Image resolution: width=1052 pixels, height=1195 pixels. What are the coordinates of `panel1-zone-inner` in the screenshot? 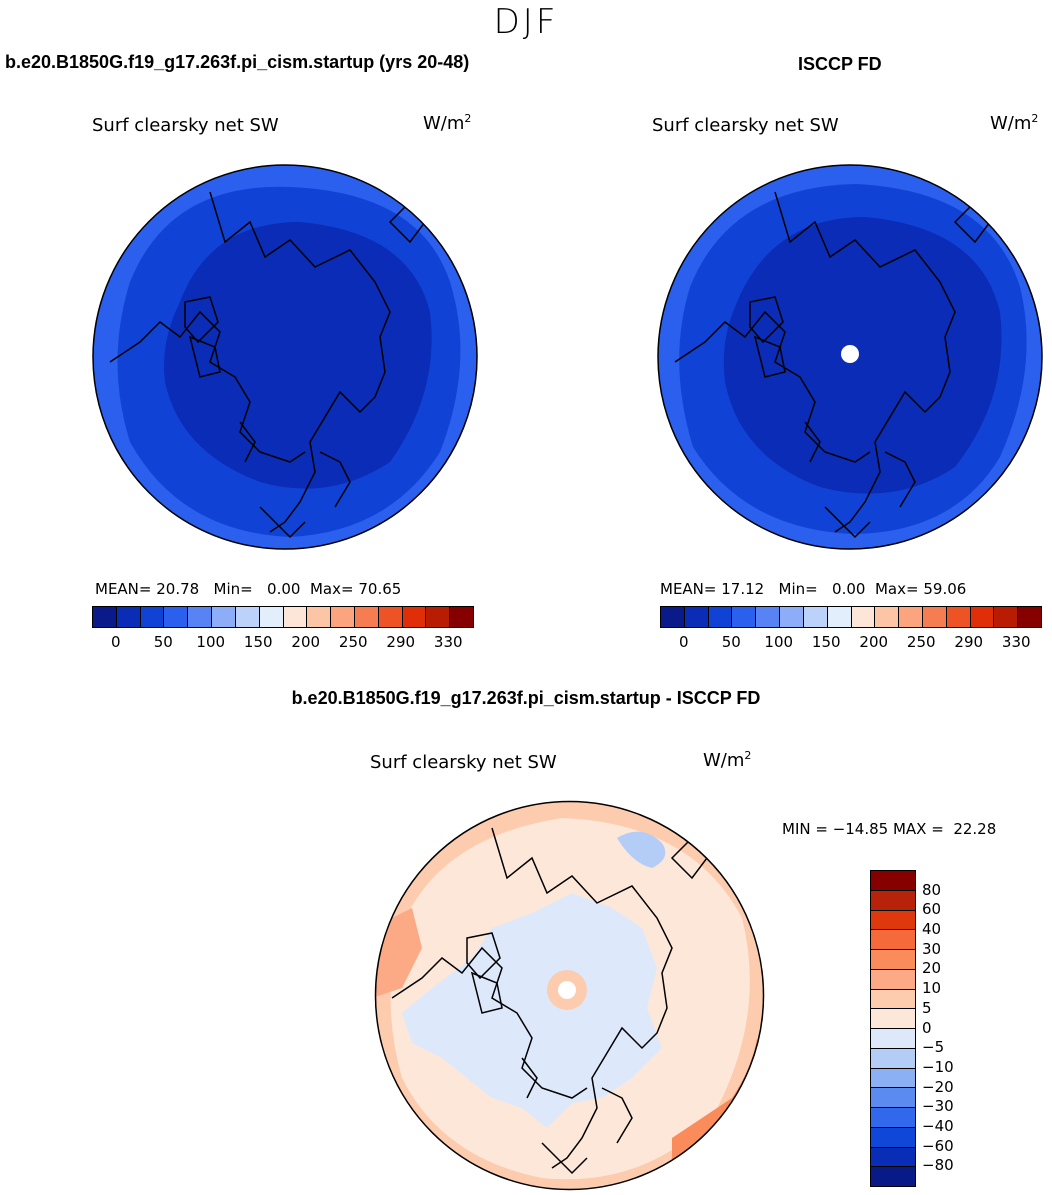 It's located at (298, 355).